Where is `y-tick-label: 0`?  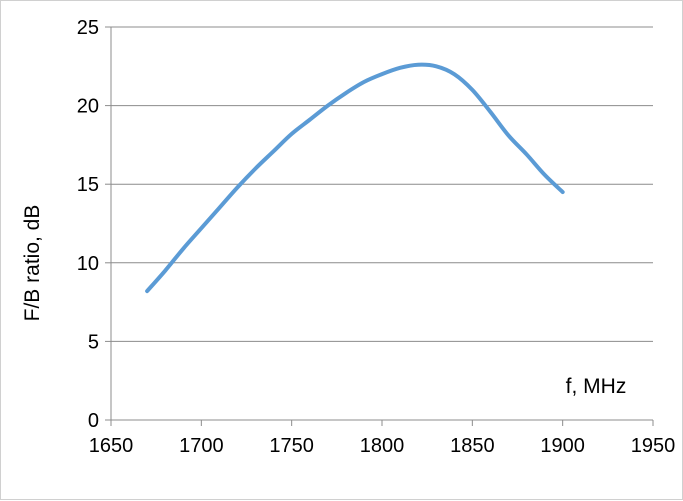 y-tick-label: 0 is located at coordinates (93, 421).